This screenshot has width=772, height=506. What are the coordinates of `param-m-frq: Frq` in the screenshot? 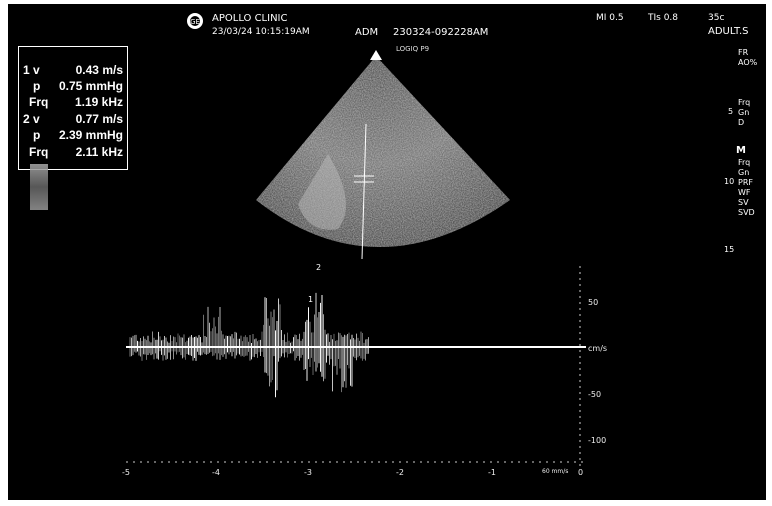 It's located at (744, 162).